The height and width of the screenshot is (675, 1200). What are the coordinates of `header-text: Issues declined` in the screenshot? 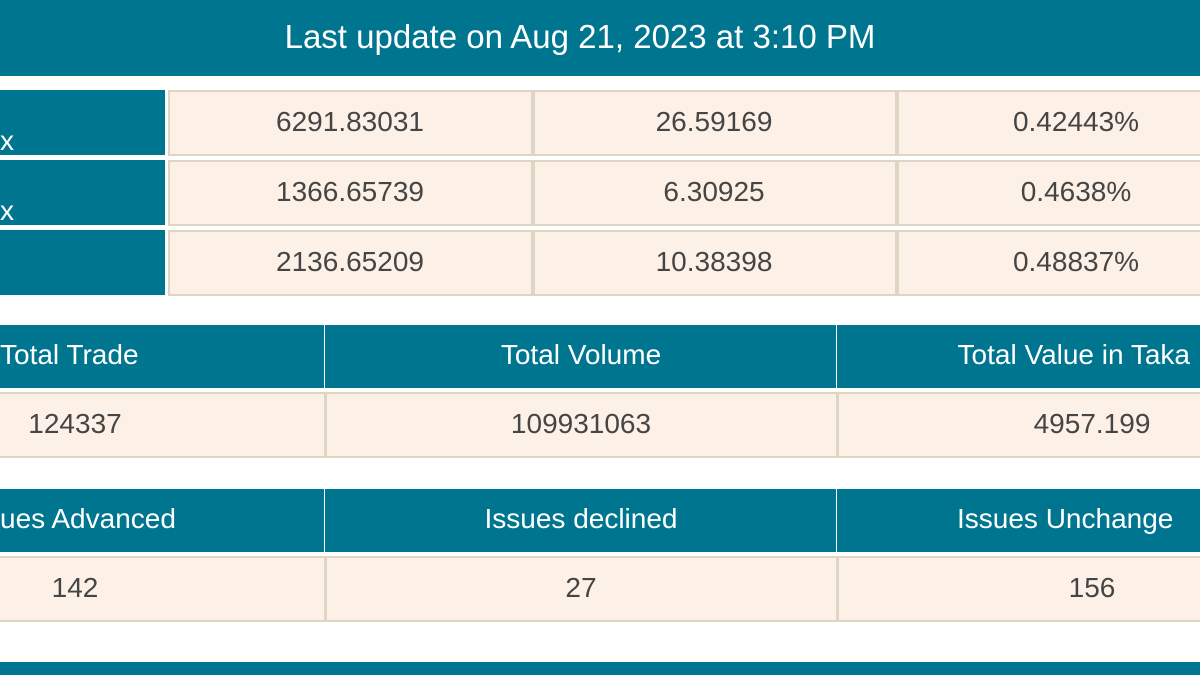 It's located at (581, 518).